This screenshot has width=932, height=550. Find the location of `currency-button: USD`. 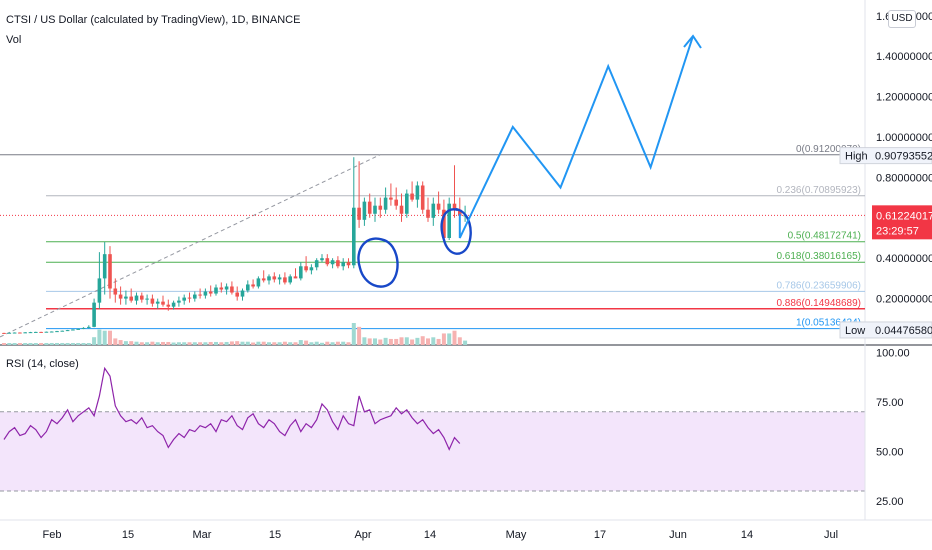

currency-button: USD is located at coordinates (902, 19).